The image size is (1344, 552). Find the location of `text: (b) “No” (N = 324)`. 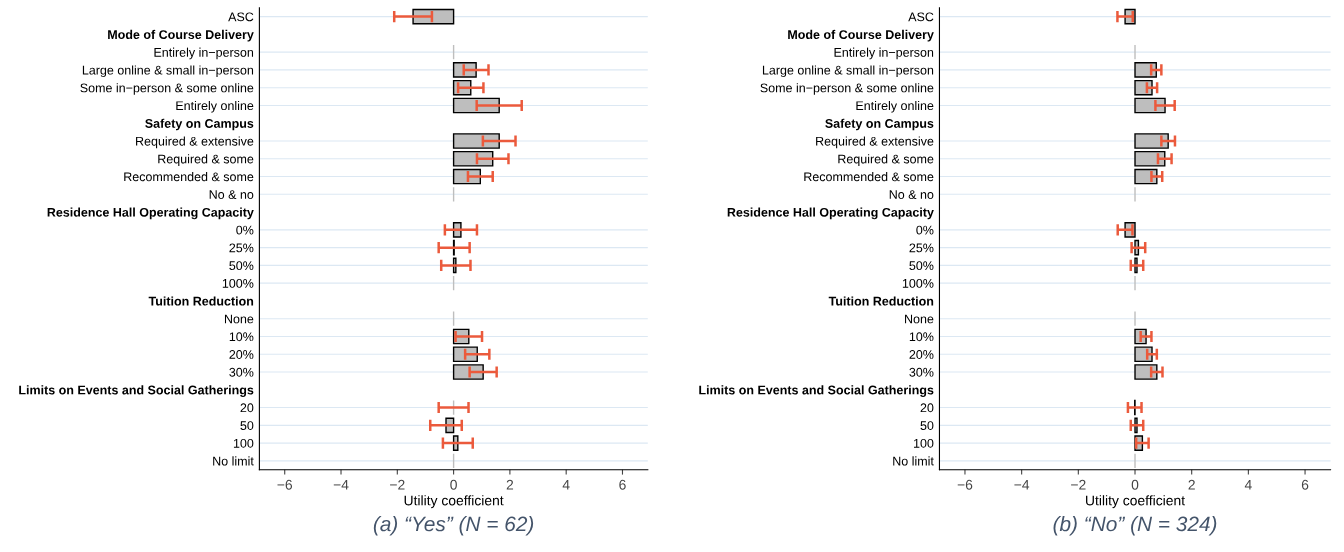

text: (b) “No” (N = 324) is located at coordinates (1135, 526).